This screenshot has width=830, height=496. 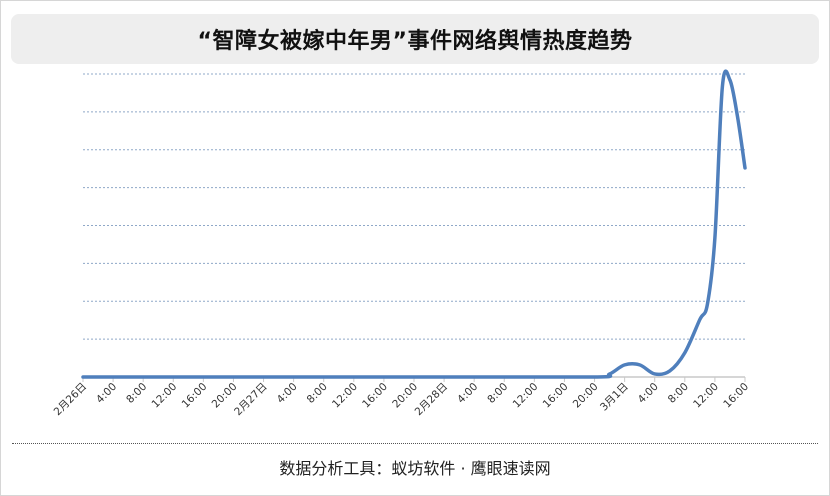 I want to click on x-tick-label: 2月26日, so click(x=71, y=400).